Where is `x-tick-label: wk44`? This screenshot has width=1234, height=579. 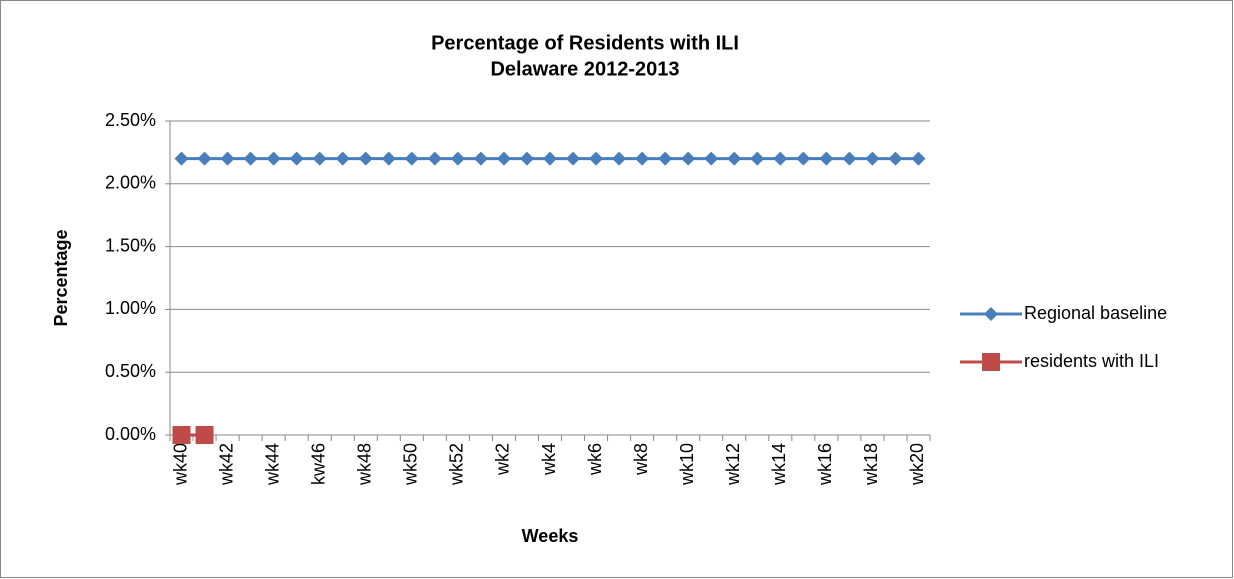
x-tick-label: wk44 is located at coordinates (272, 464).